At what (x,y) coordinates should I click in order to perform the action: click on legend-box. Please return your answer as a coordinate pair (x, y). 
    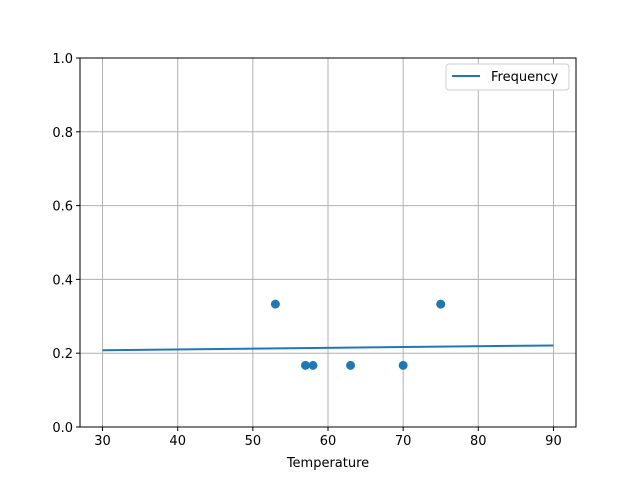
    Looking at the image, I should click on (507, 77).